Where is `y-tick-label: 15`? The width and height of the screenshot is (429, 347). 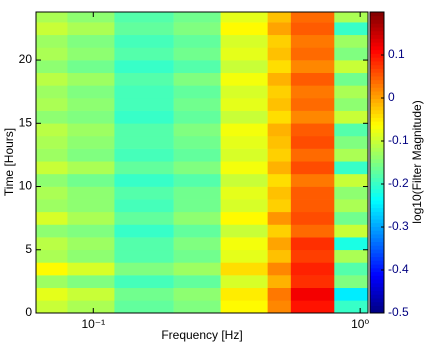
y-tick-label: 15 is located at coordinates (26, 122).